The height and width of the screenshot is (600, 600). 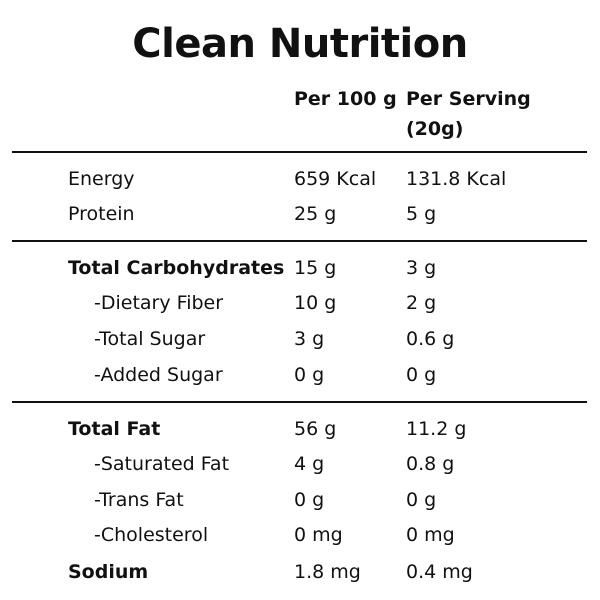 I want to click on row-label-total-fat: Total Fat, so click(x=114, y=429).